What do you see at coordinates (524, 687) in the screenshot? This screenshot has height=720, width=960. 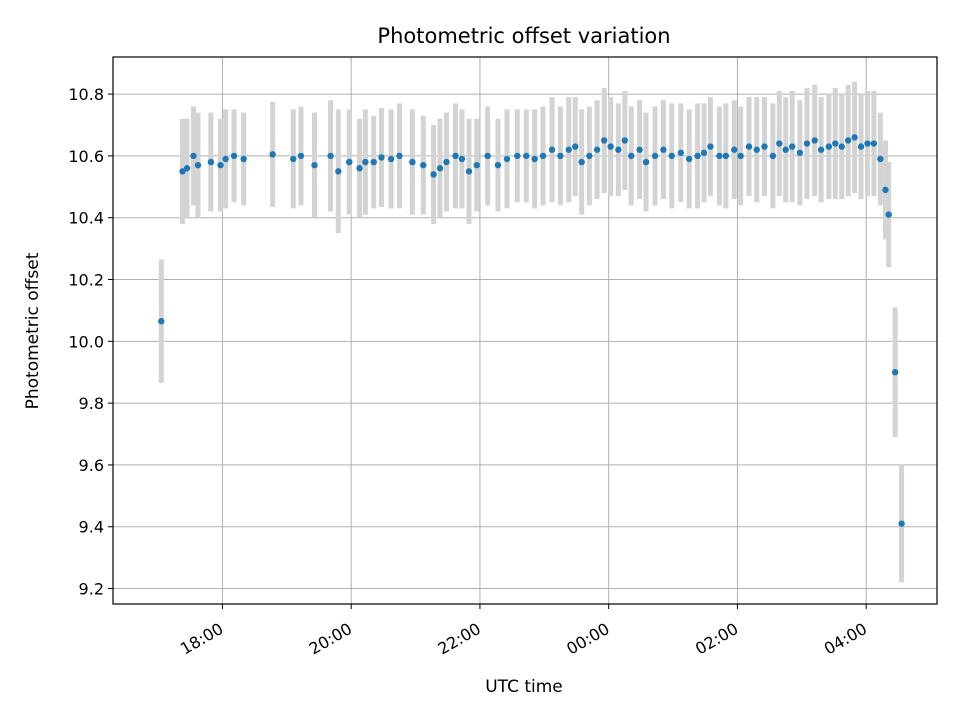 I see `x-axis-title: UTC time` at bounding box center [524, 687].